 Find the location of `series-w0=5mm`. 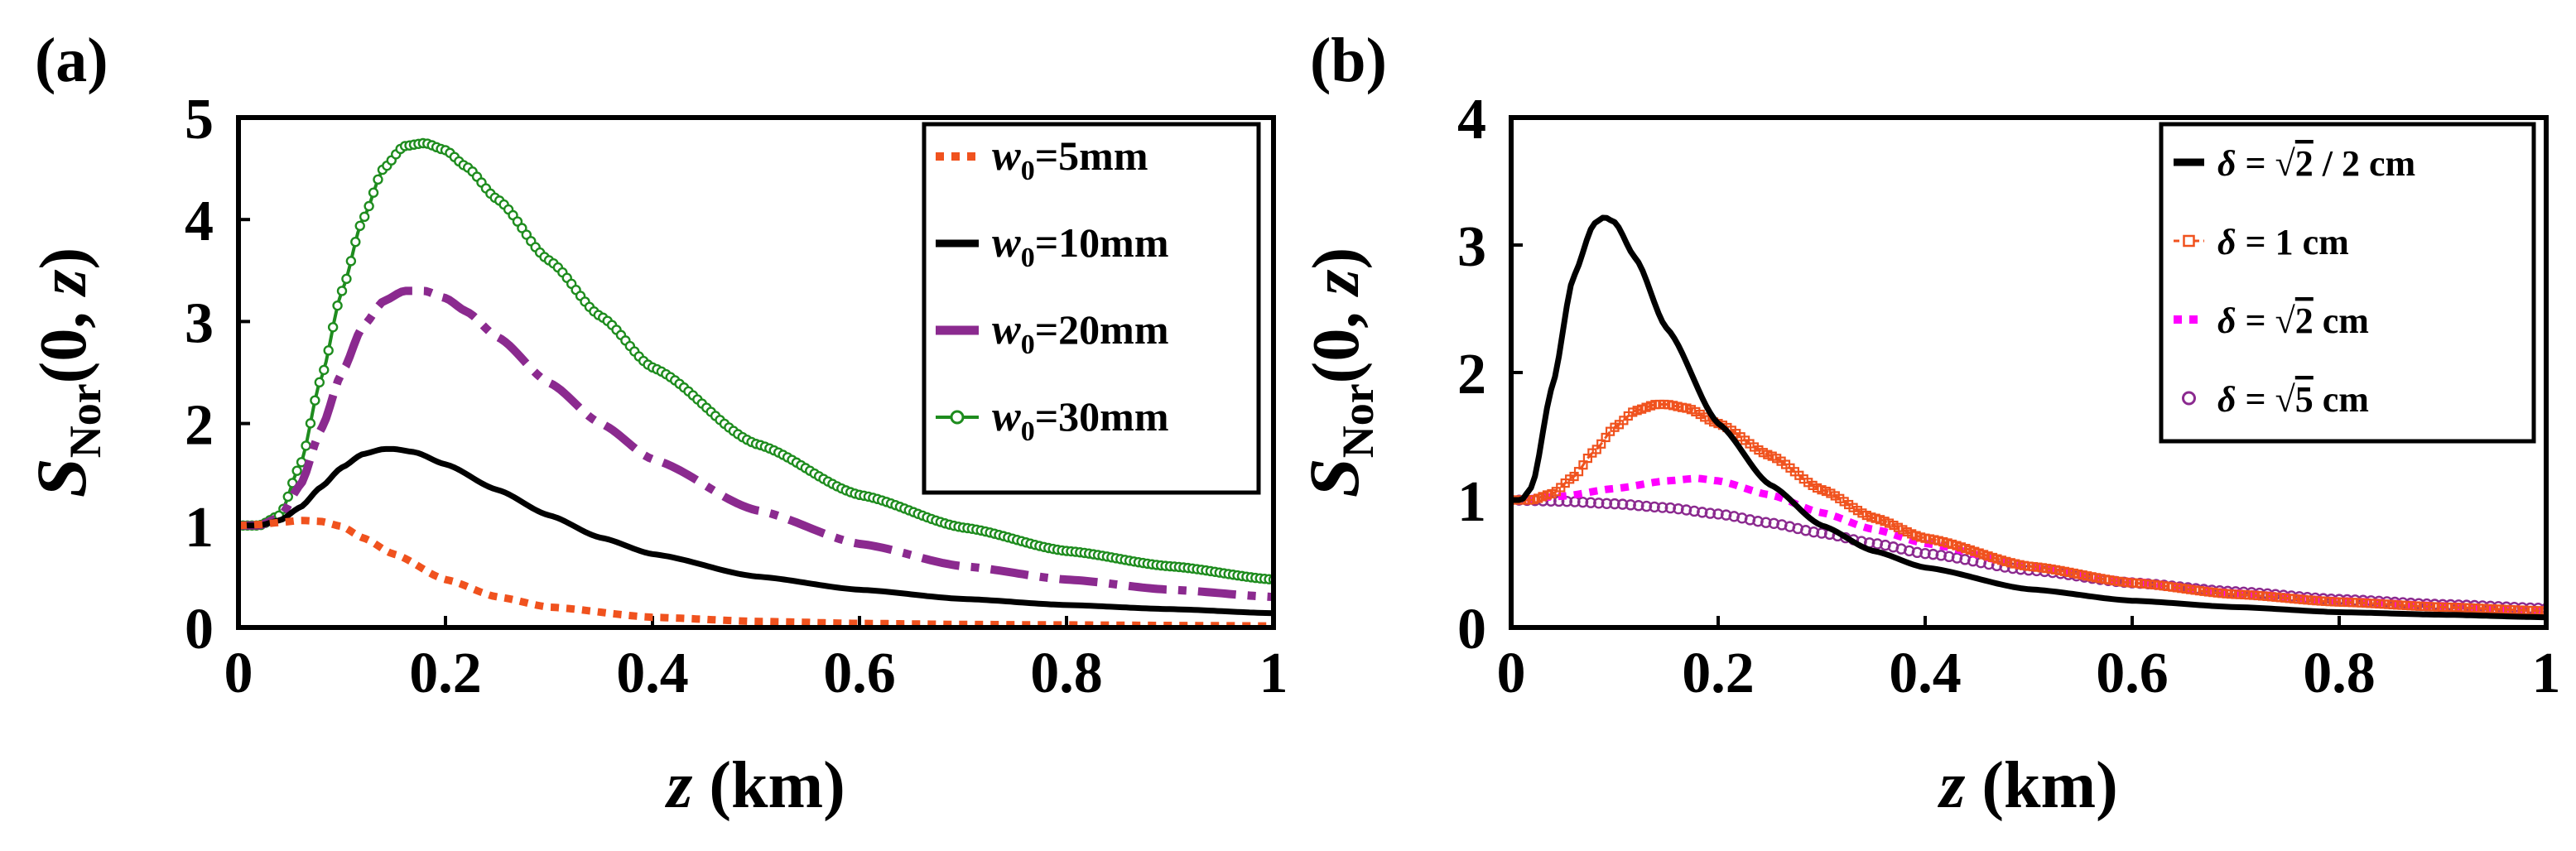

series-w0=5mm is located at coordinates (756, 572).